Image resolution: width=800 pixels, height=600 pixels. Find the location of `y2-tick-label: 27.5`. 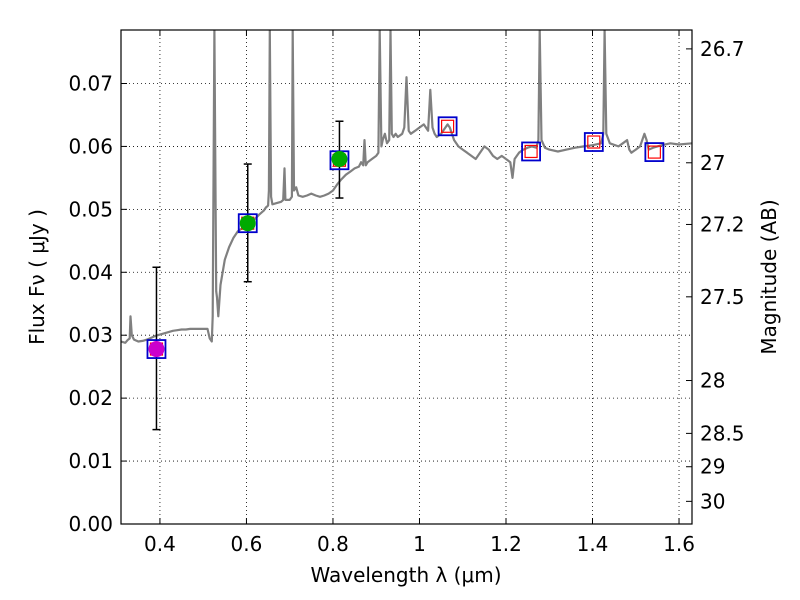

y2-tick-label: 27.5 is located at coordinates (722, 297).